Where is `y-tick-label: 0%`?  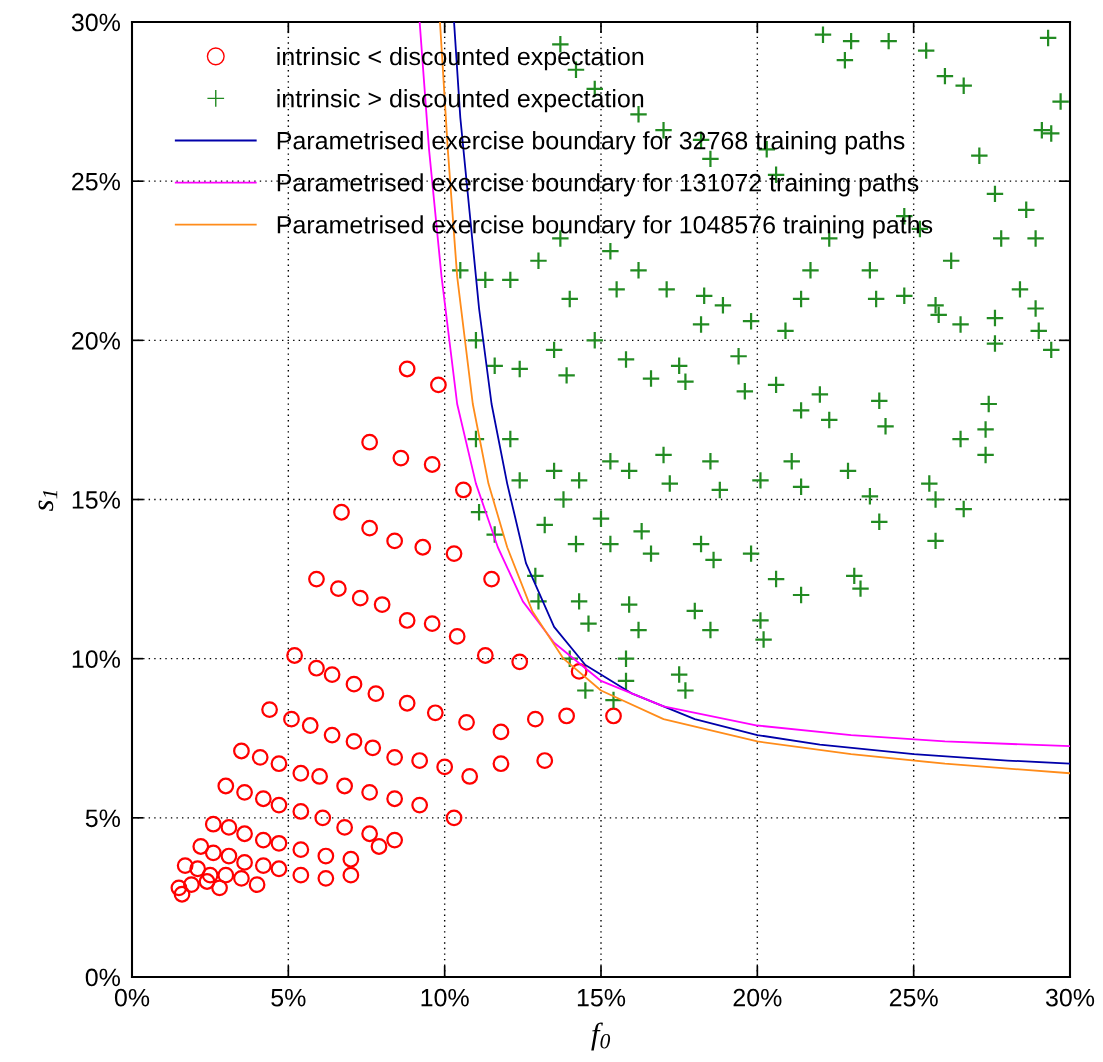
y-tick-label: 0% is located at coordinates (102, 977).